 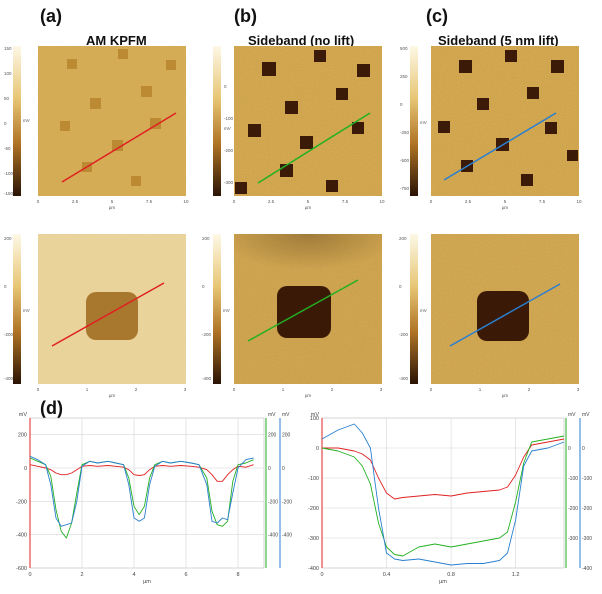 I want to click on cbar-b-bottom-tick-0: 200, so click(x=206, y=238).